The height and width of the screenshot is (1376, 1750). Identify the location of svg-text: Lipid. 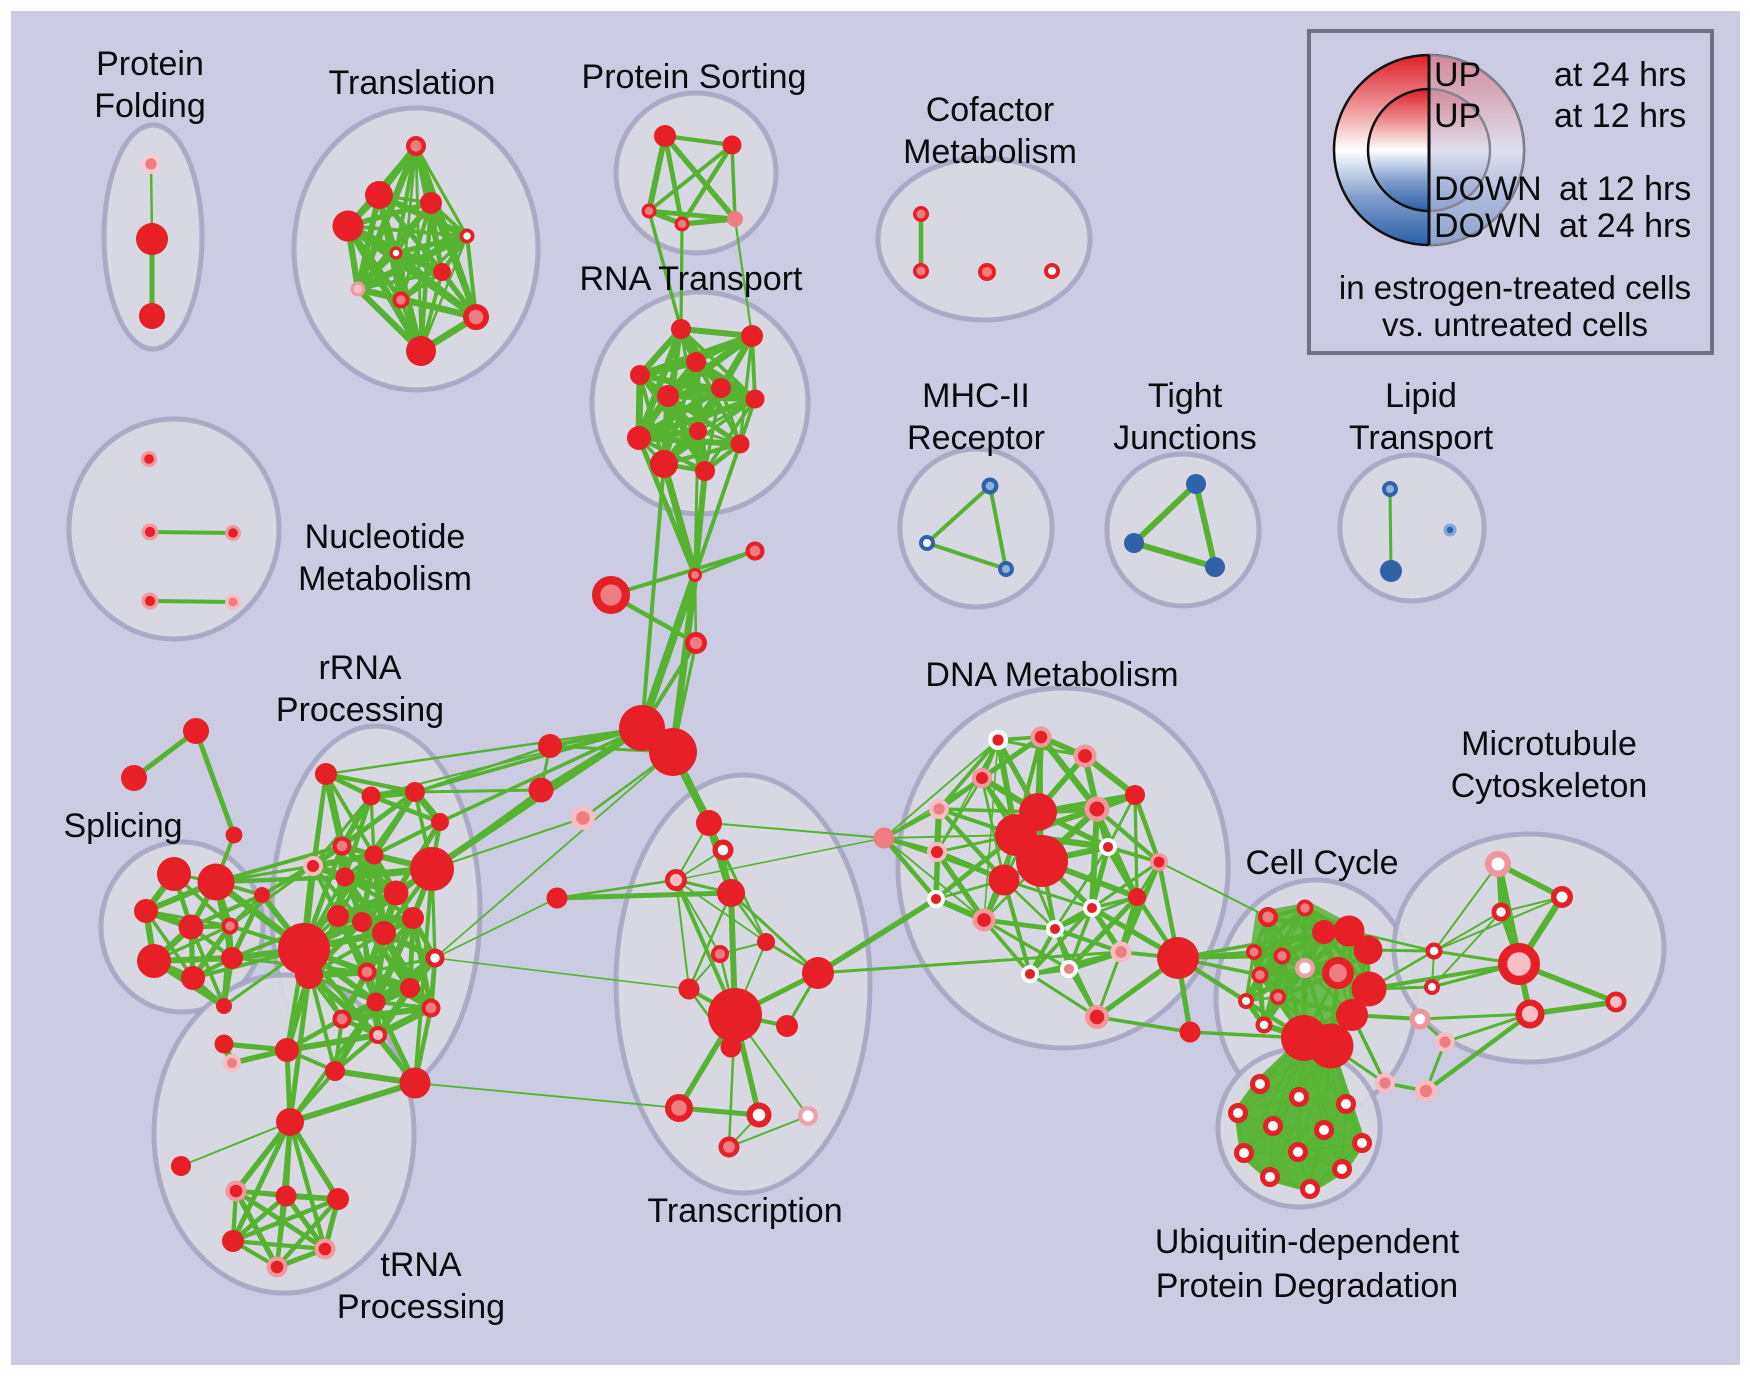
(1421, 396).